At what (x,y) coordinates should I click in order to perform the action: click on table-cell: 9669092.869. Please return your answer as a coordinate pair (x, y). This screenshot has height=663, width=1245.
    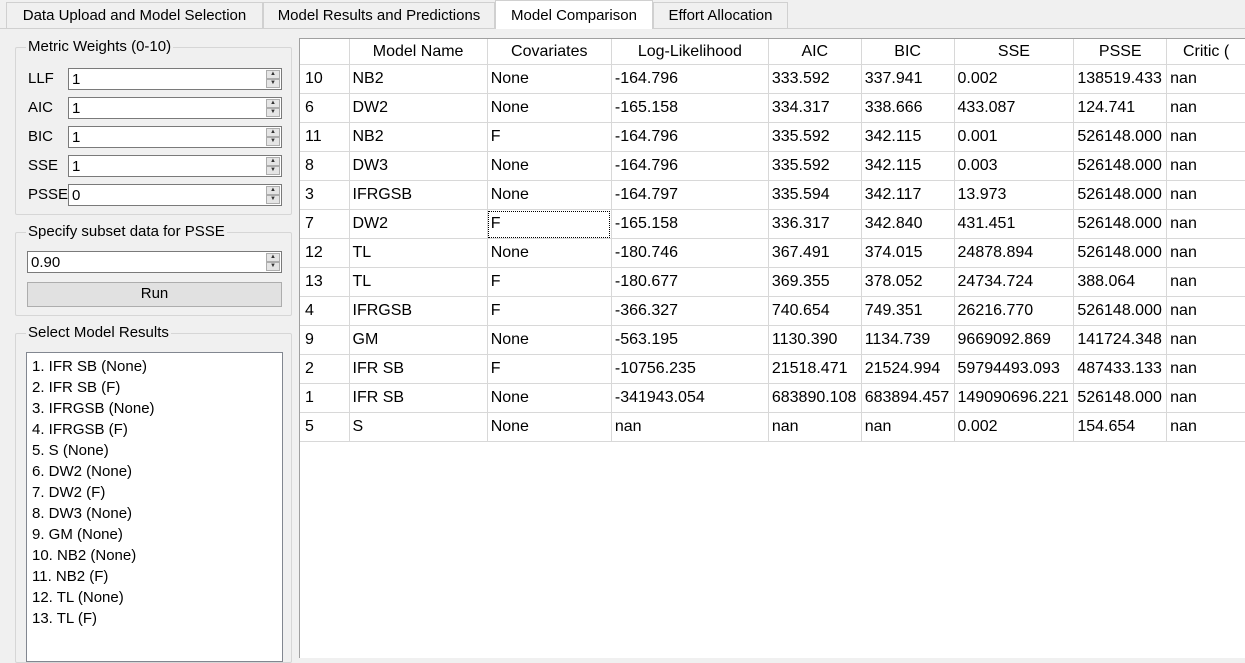
    Looking at the image, I should click on (1014, 340).